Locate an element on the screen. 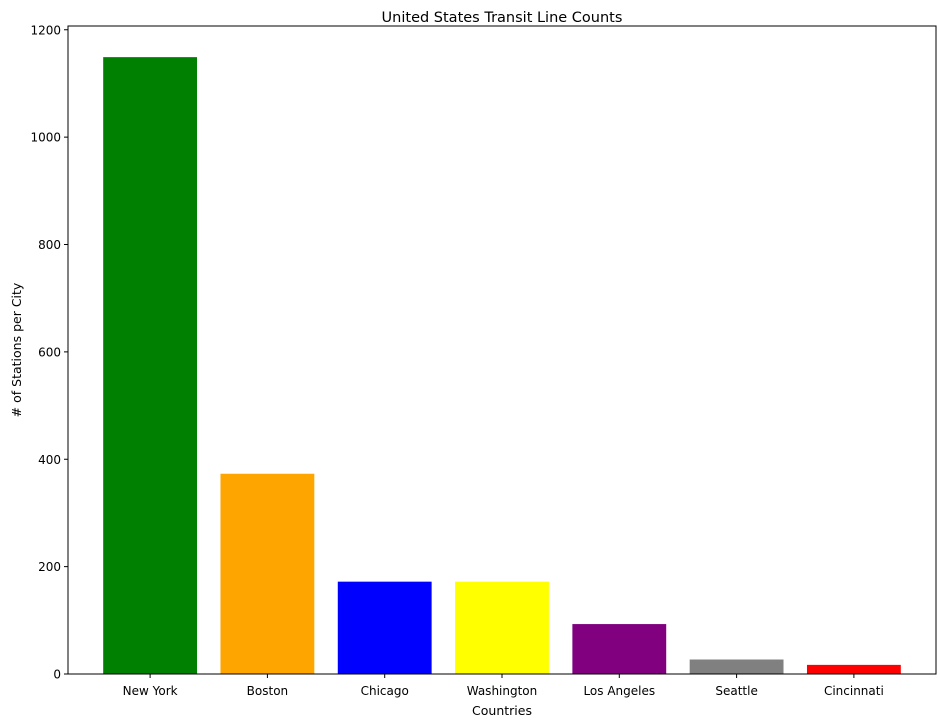 The image size is (940, 727). y-axis-ticks: 0 200 400 600 800 1000 1200 is located at coordinates (49, 352).